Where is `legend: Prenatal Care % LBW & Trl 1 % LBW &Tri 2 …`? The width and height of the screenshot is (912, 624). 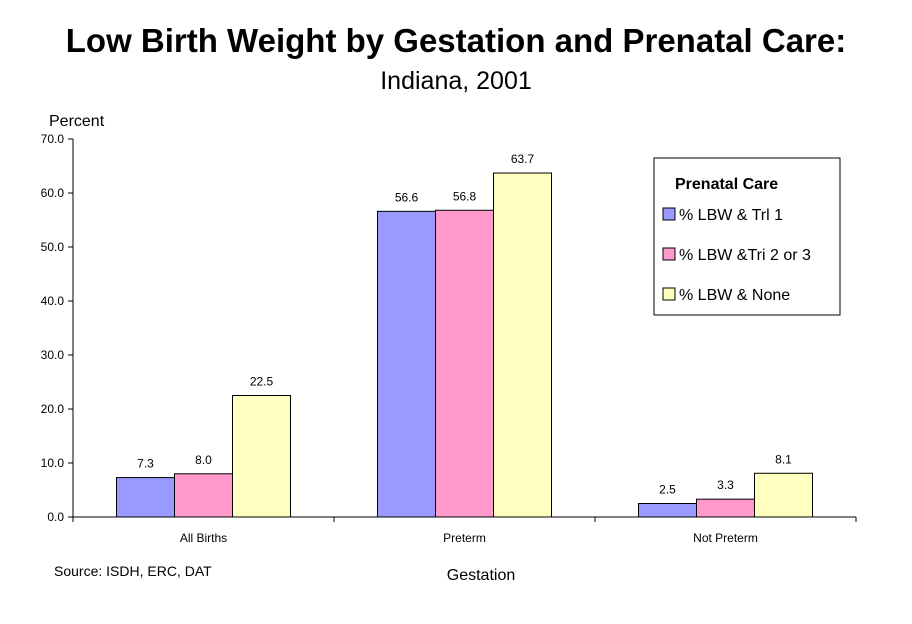
legend: Prenatal Care % LBW & Trl 1 % LBW &Tri 2 … is located at coordinates (747, 236).